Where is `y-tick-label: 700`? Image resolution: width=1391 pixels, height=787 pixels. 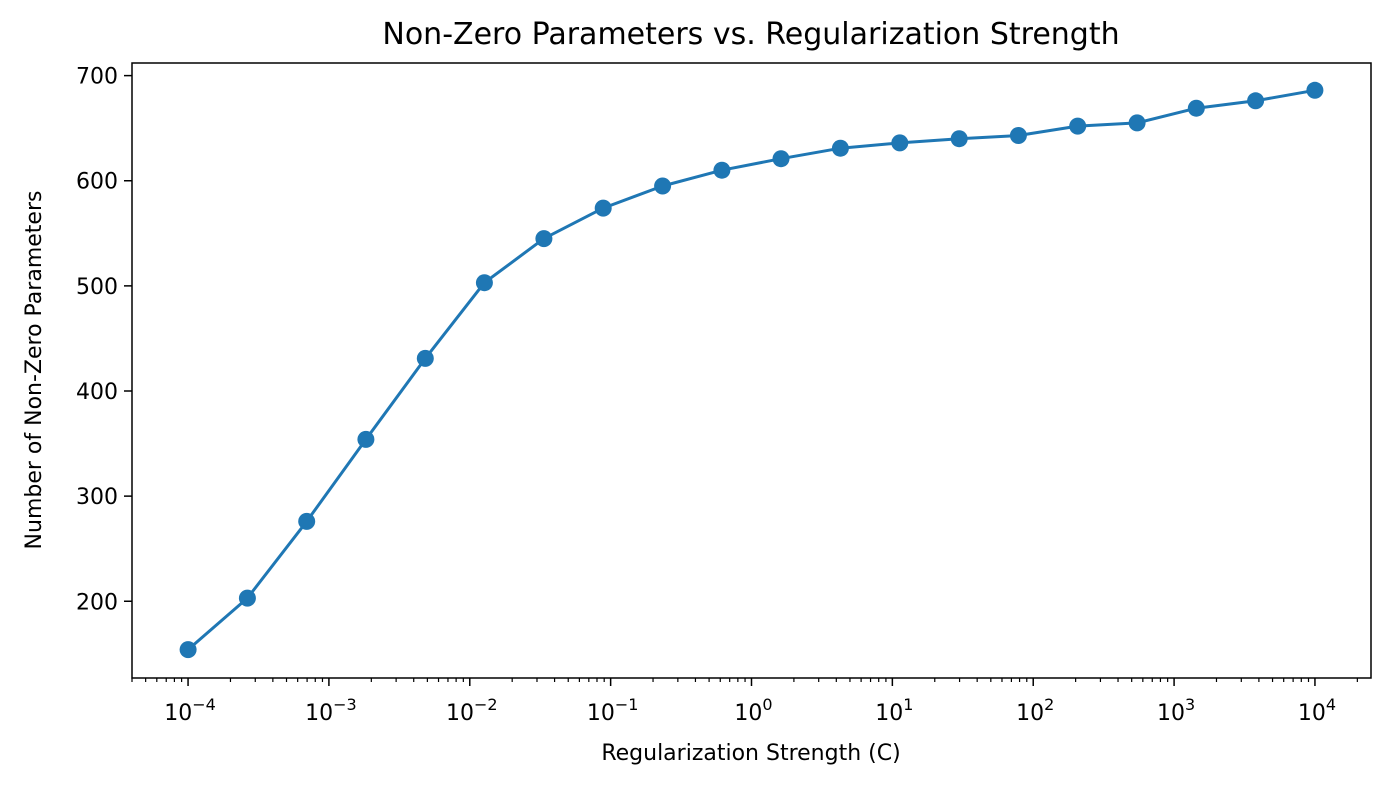
y-tick-label: 700 is located at coordinates (97, 77).